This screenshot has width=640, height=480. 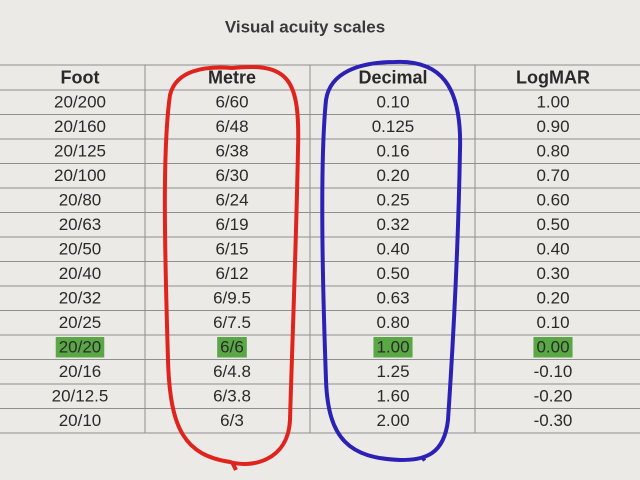 What do you see at coordinates (232, 371) in the screenshot?
I see `cell: 6/4.8` at bounding box center [232, 371].